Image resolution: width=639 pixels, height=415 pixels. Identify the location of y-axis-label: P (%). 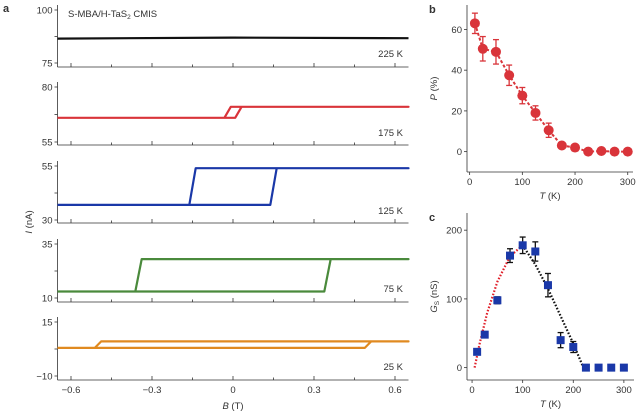
(434, 89).